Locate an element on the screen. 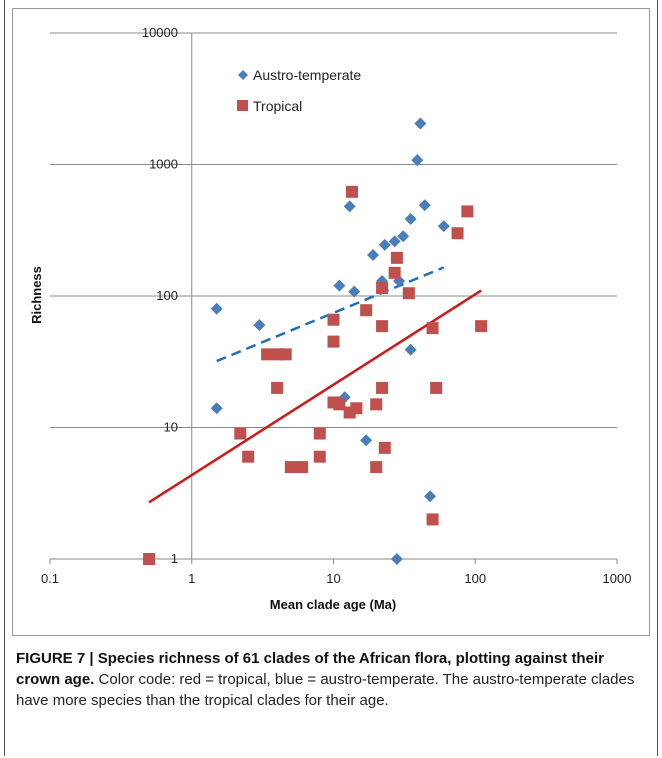  x-tick-label-0.1: 0.1 is located at coordinates (50, 578).